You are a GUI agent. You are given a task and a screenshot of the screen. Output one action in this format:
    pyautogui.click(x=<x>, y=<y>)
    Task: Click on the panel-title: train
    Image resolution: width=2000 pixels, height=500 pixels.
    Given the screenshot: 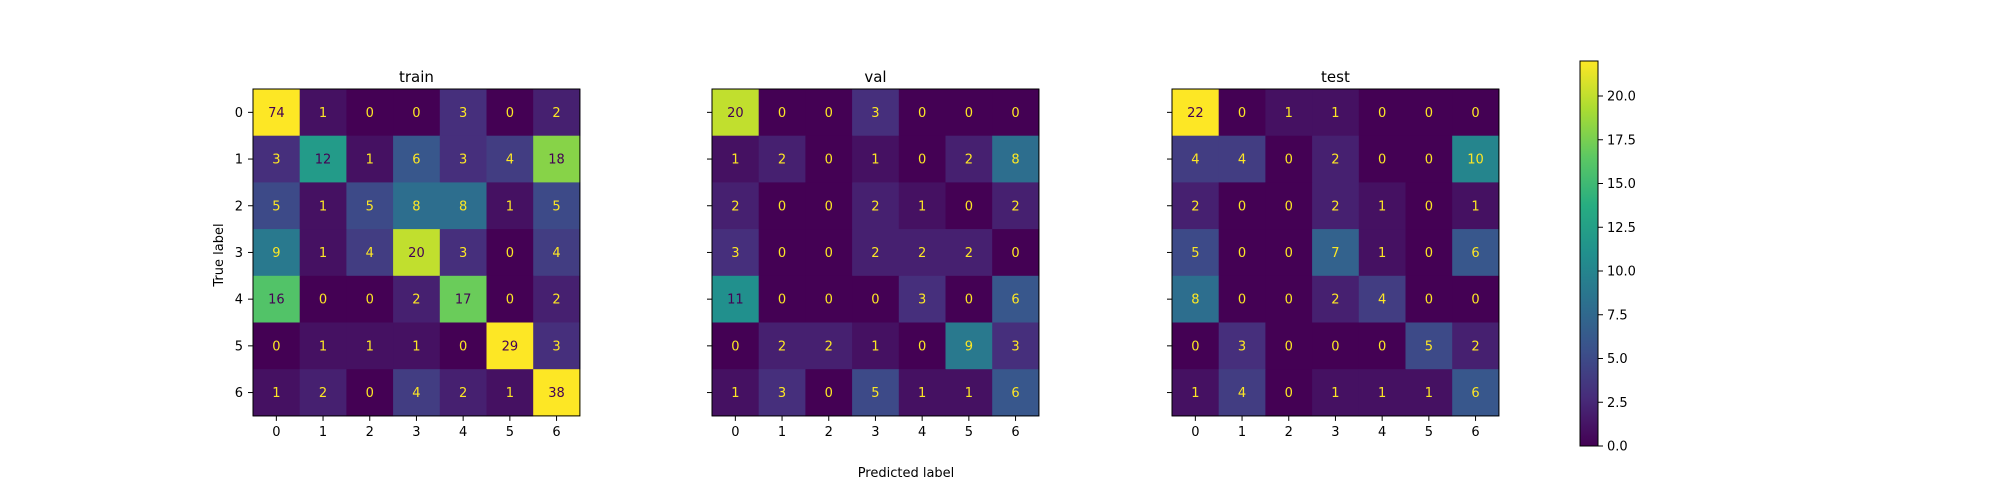 What is the action you would take?
    pyautogui.click(x=416, y=77)
    